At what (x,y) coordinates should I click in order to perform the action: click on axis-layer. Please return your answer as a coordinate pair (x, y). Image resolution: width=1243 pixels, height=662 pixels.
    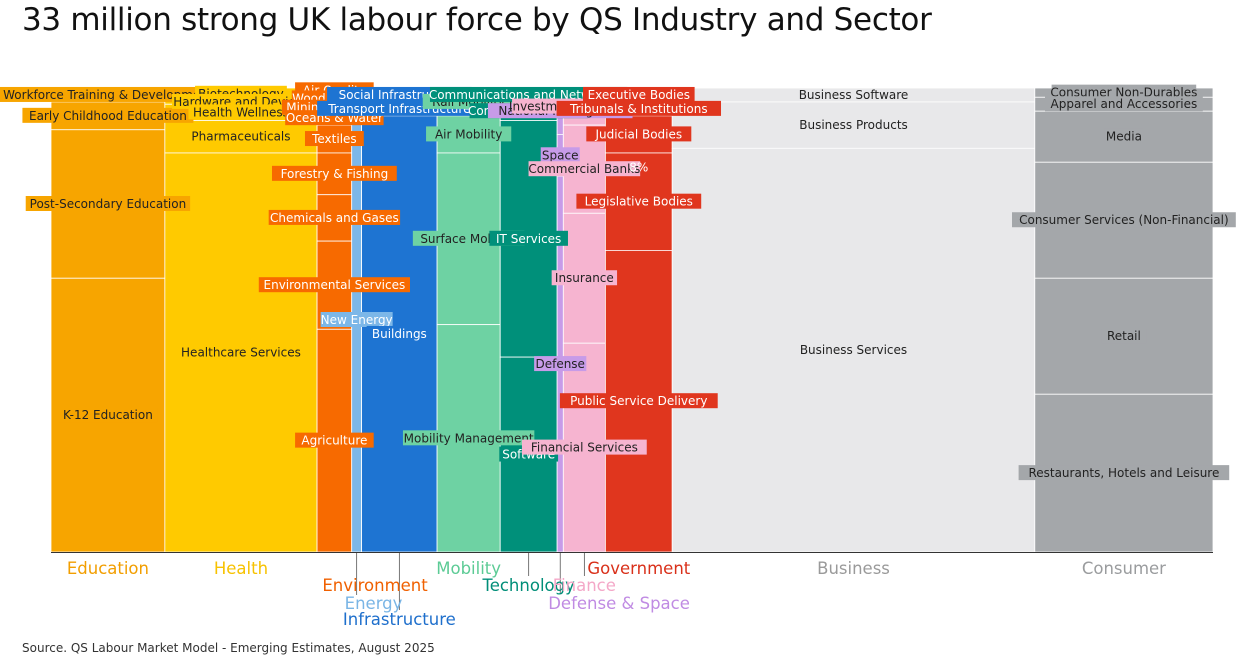
    Looking at the image, I should click on (632, 581).